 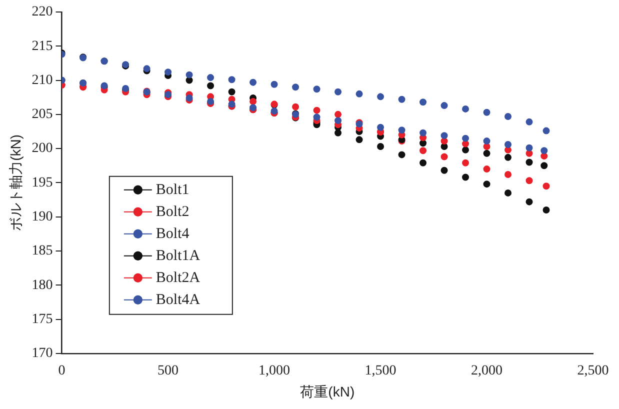 What do you see at coordinates (42, 217) in the screenshot?
I see `y-tick-label: 190` at bounding box center [42, 217].